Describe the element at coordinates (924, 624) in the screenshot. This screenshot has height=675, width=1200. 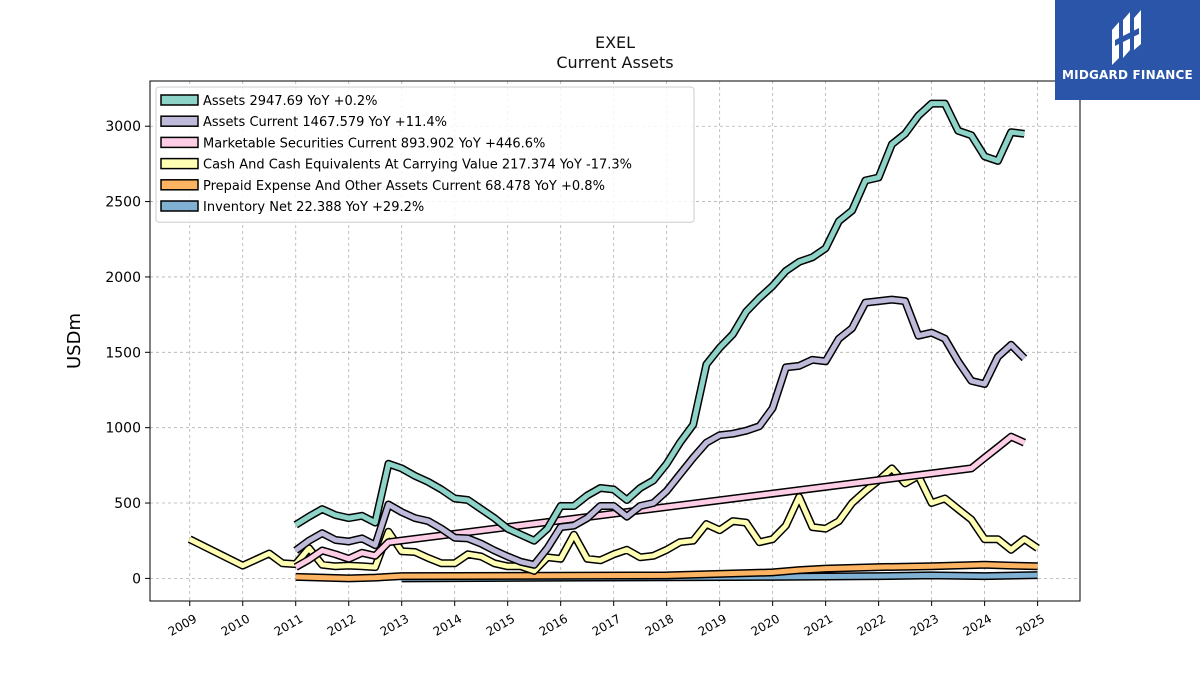
I see `x-tick-label: 2023` at that location.